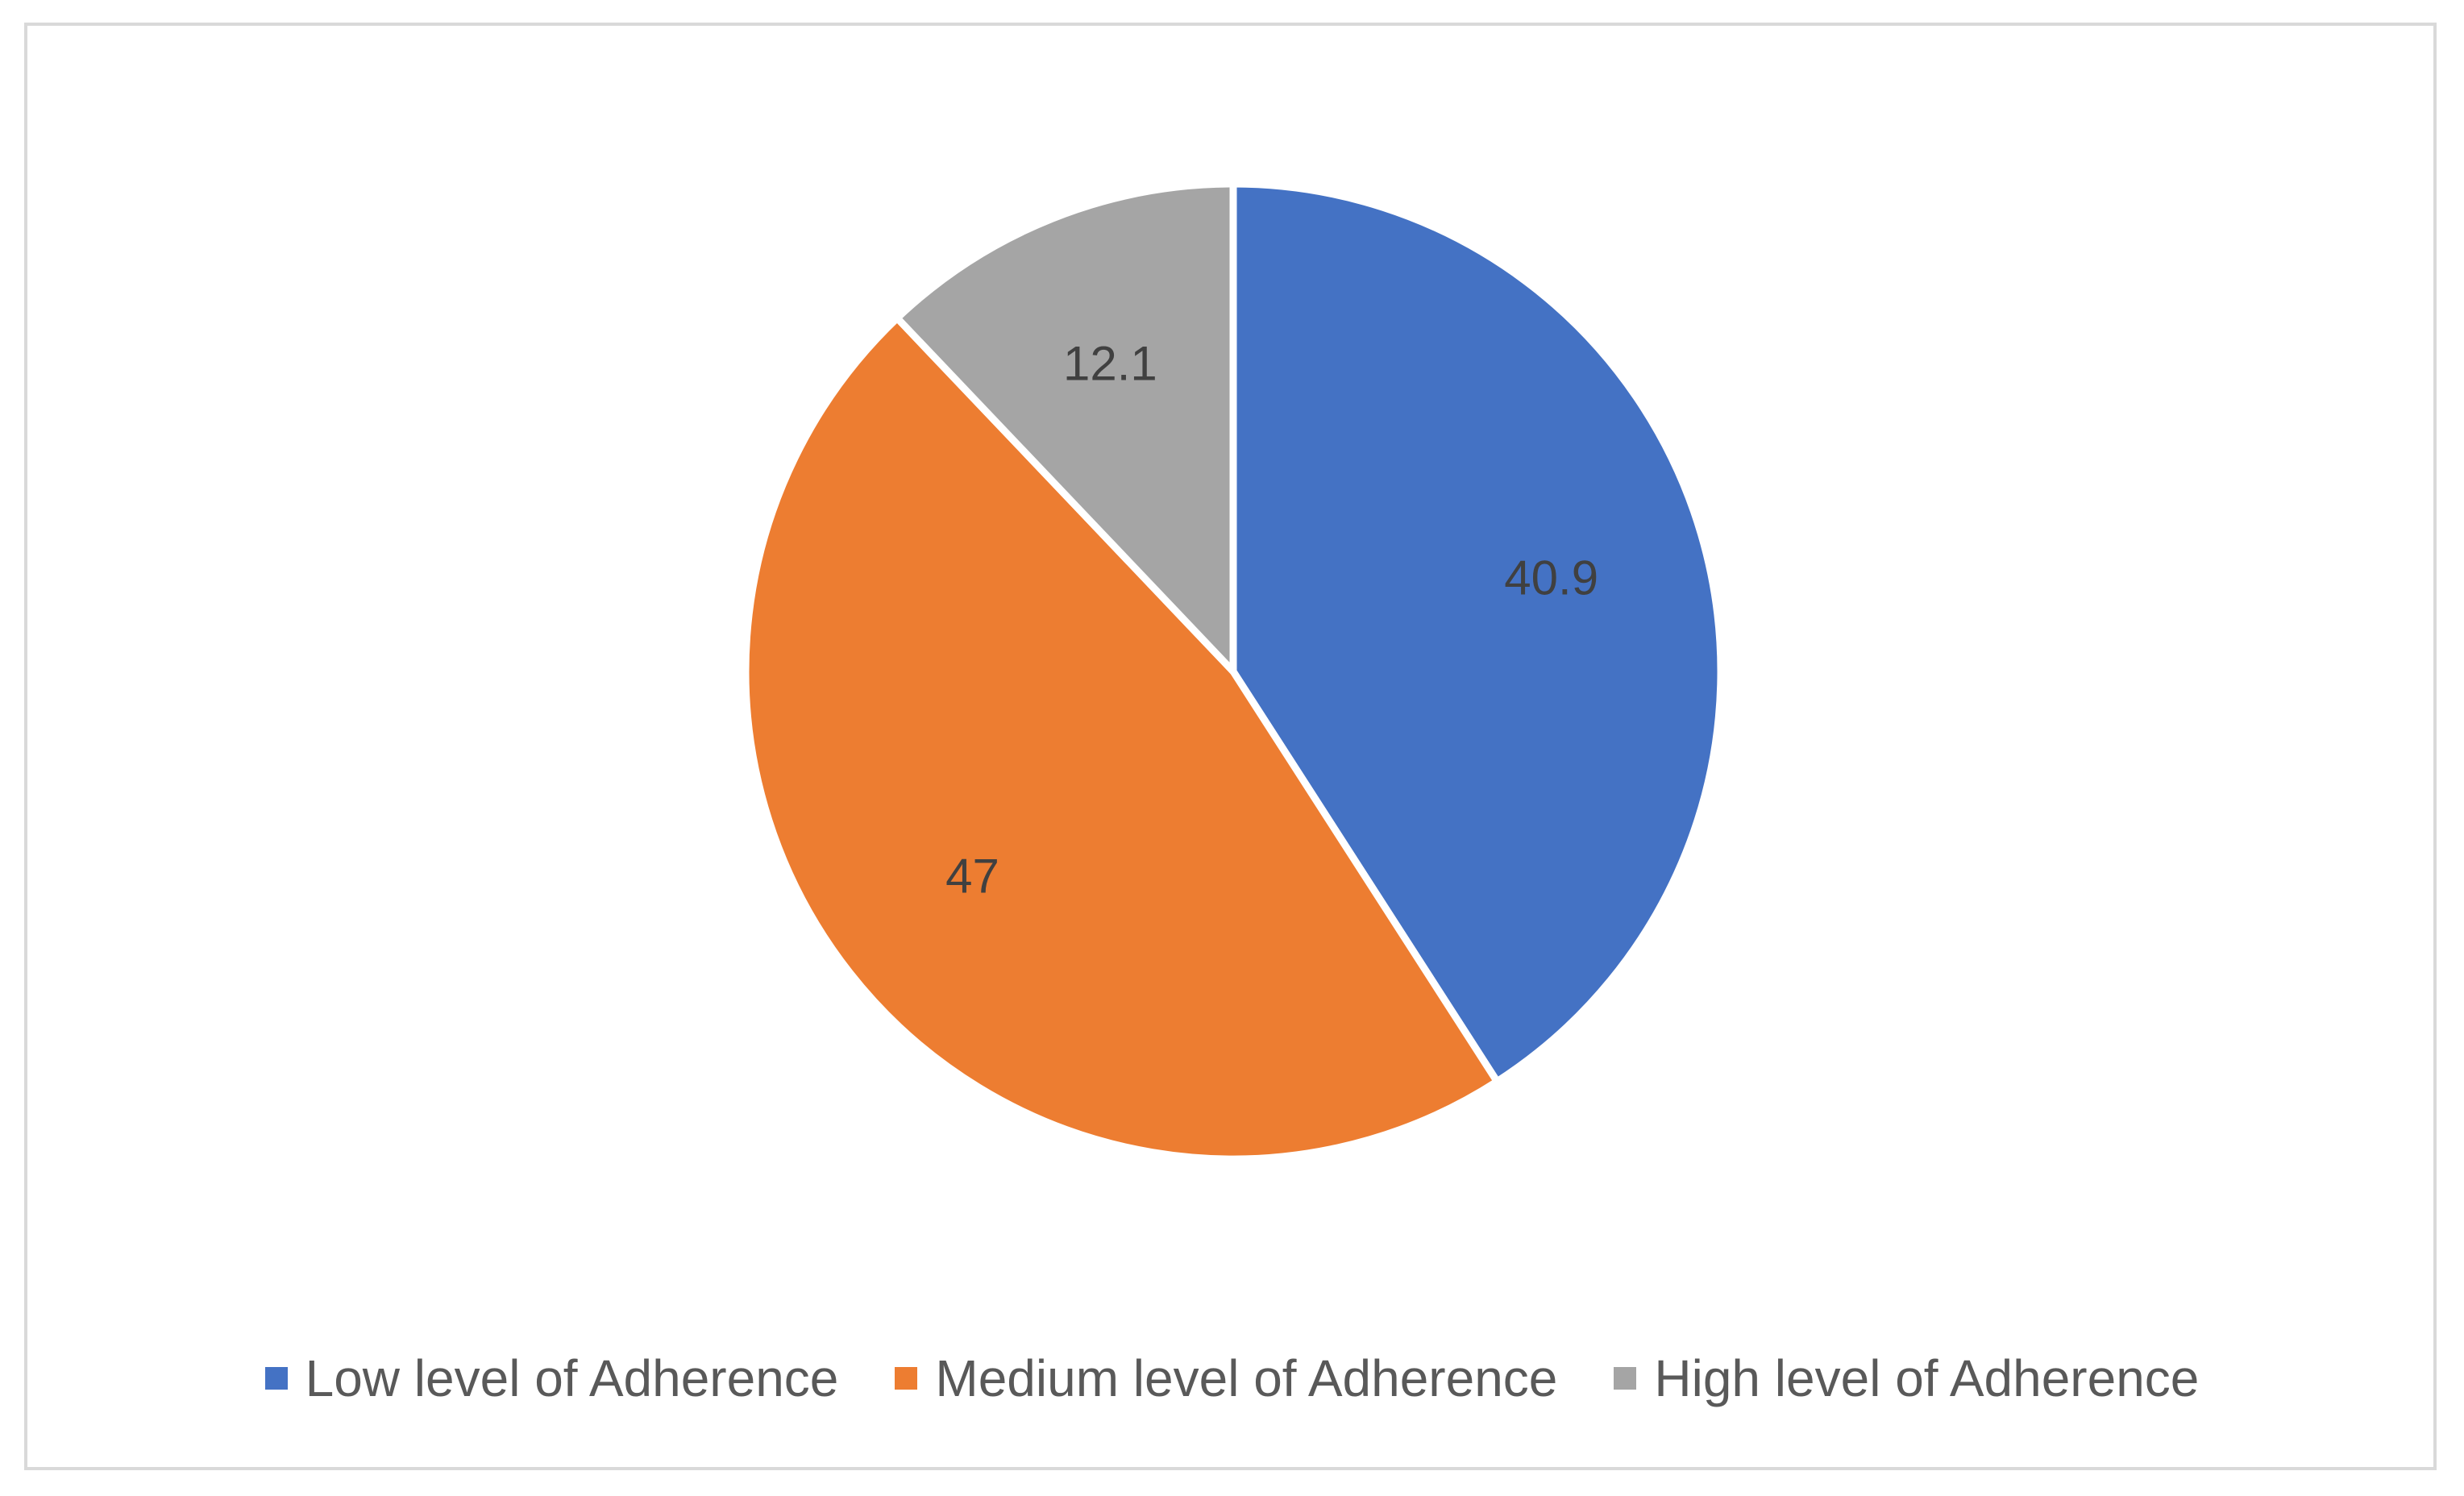 This screenshot has height=1496, width=2464. What do you see at coordinates (1626, 1378) in the screenshot?
I see `legend-swatch-high` at bounding box center [1626, 1378].